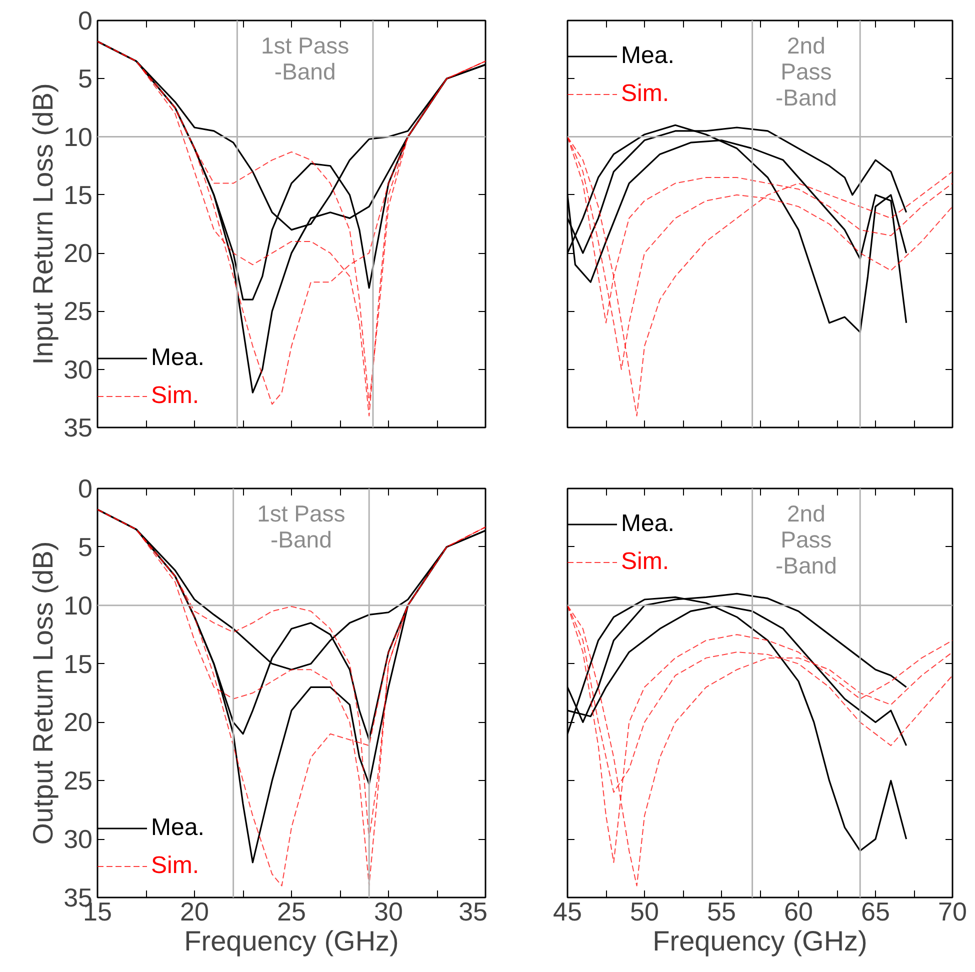 This screenshot has height=972, width=975. I want to click on y-tick-label: 35, so click(78, 427).